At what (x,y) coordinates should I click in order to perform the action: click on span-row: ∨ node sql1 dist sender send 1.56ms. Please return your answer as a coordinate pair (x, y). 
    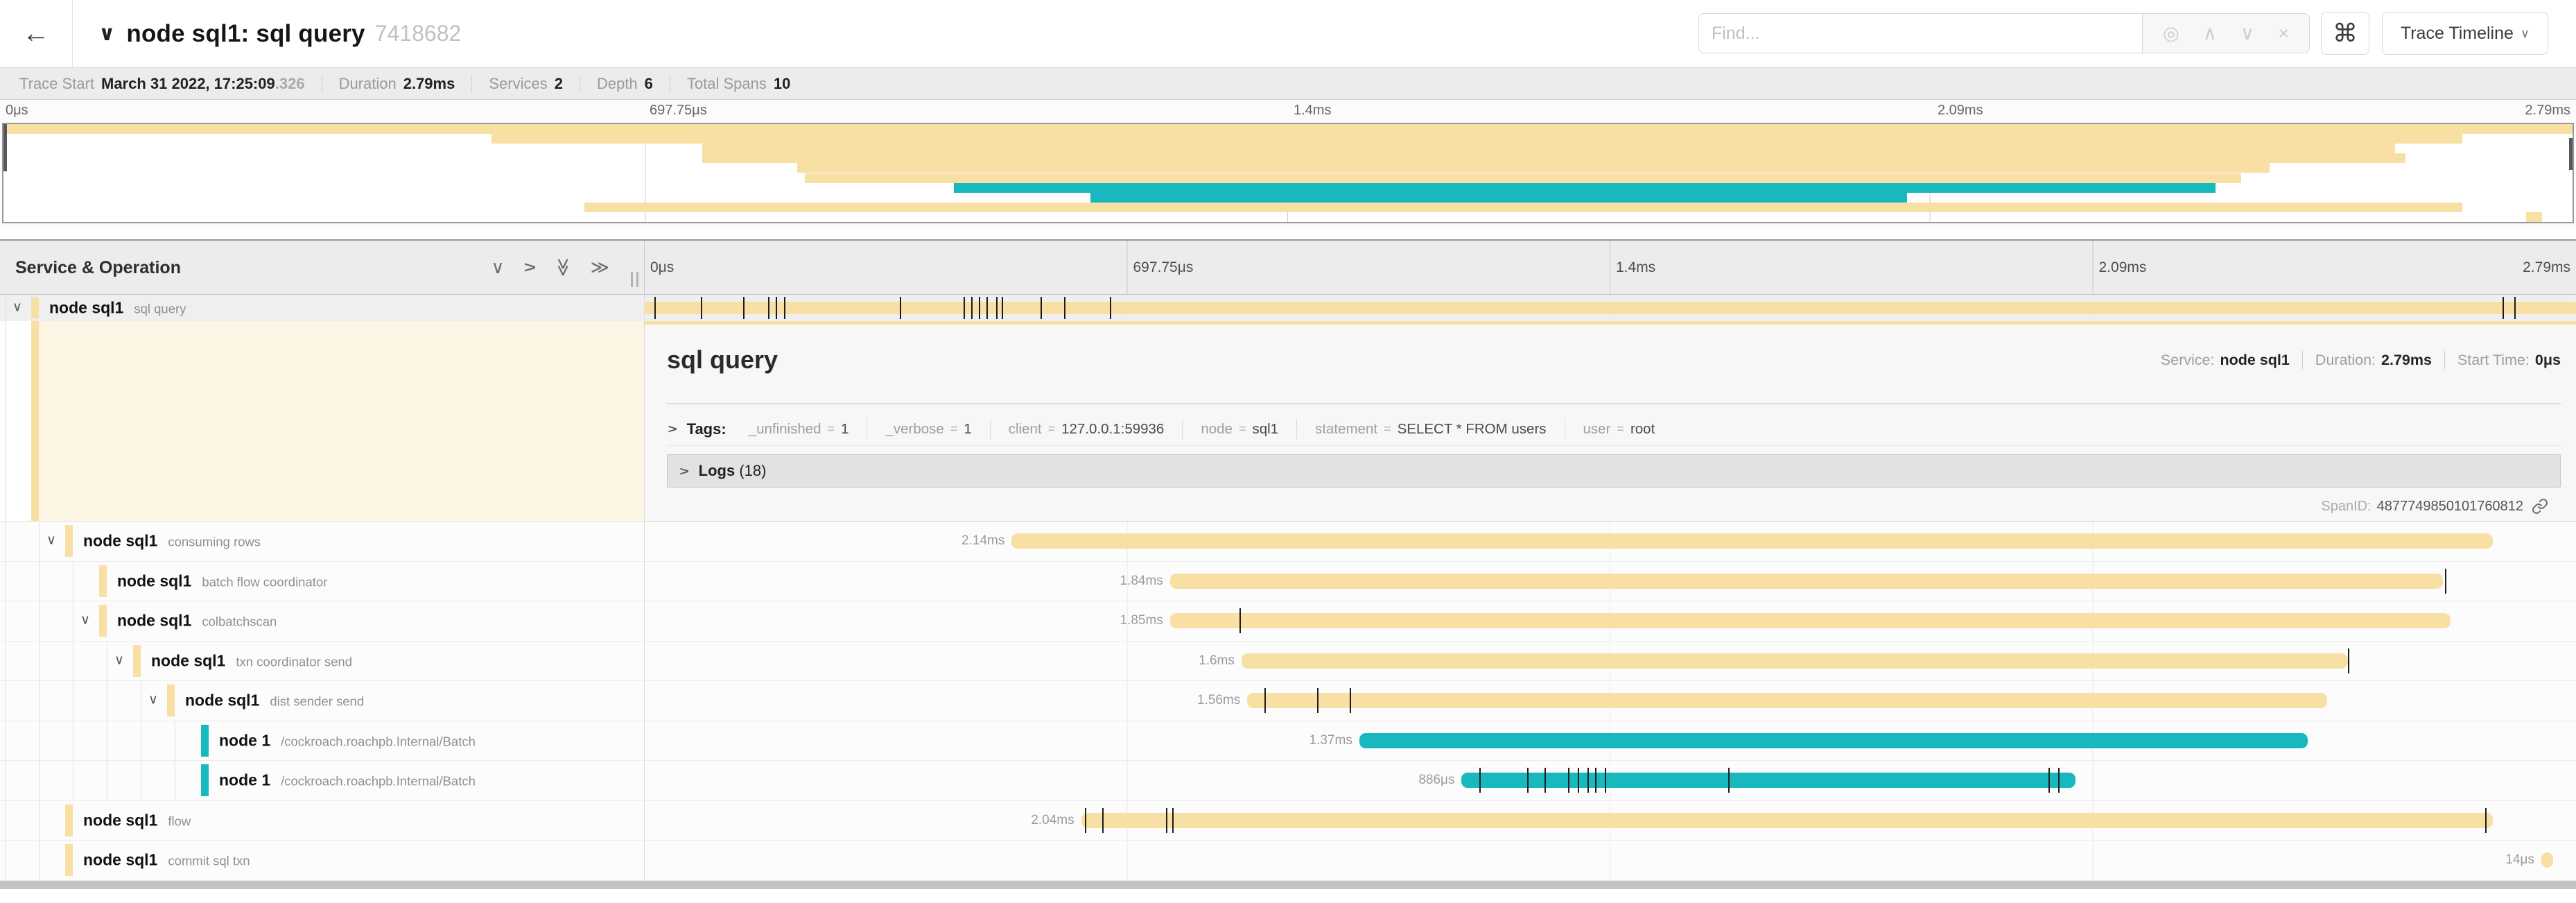
    Looking at the image, I should click on (1288, 701).